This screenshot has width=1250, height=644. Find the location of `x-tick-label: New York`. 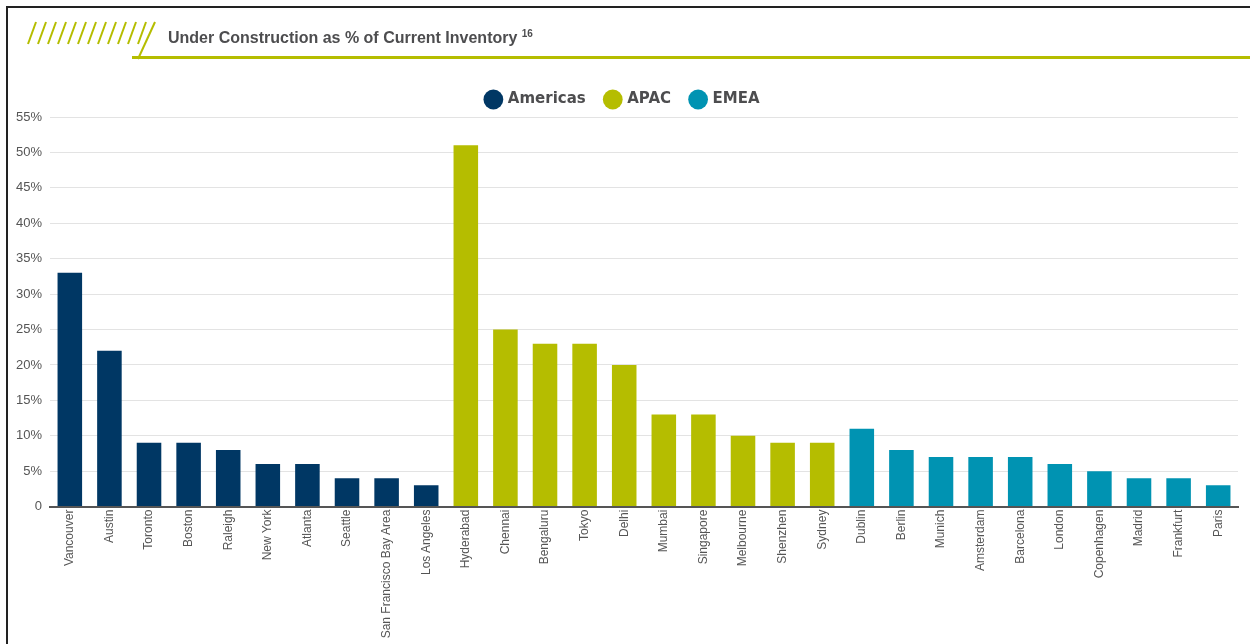

x-tick-label: New York is located at coordinates (267, 534).